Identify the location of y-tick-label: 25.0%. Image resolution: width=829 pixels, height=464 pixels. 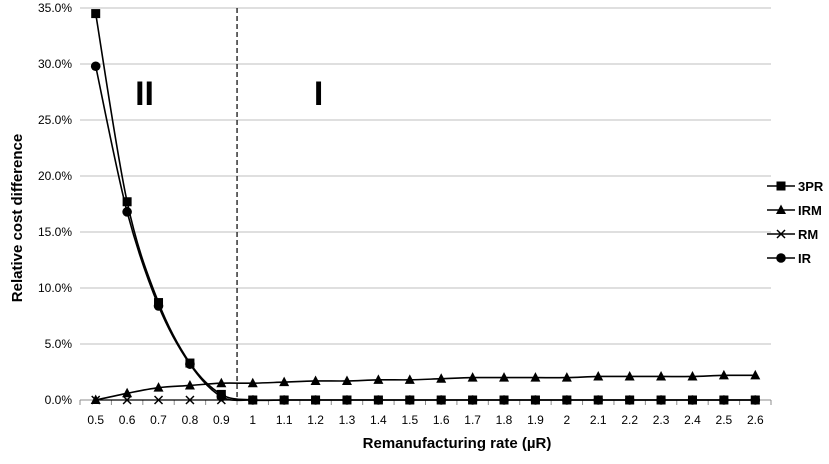
(55, 120).